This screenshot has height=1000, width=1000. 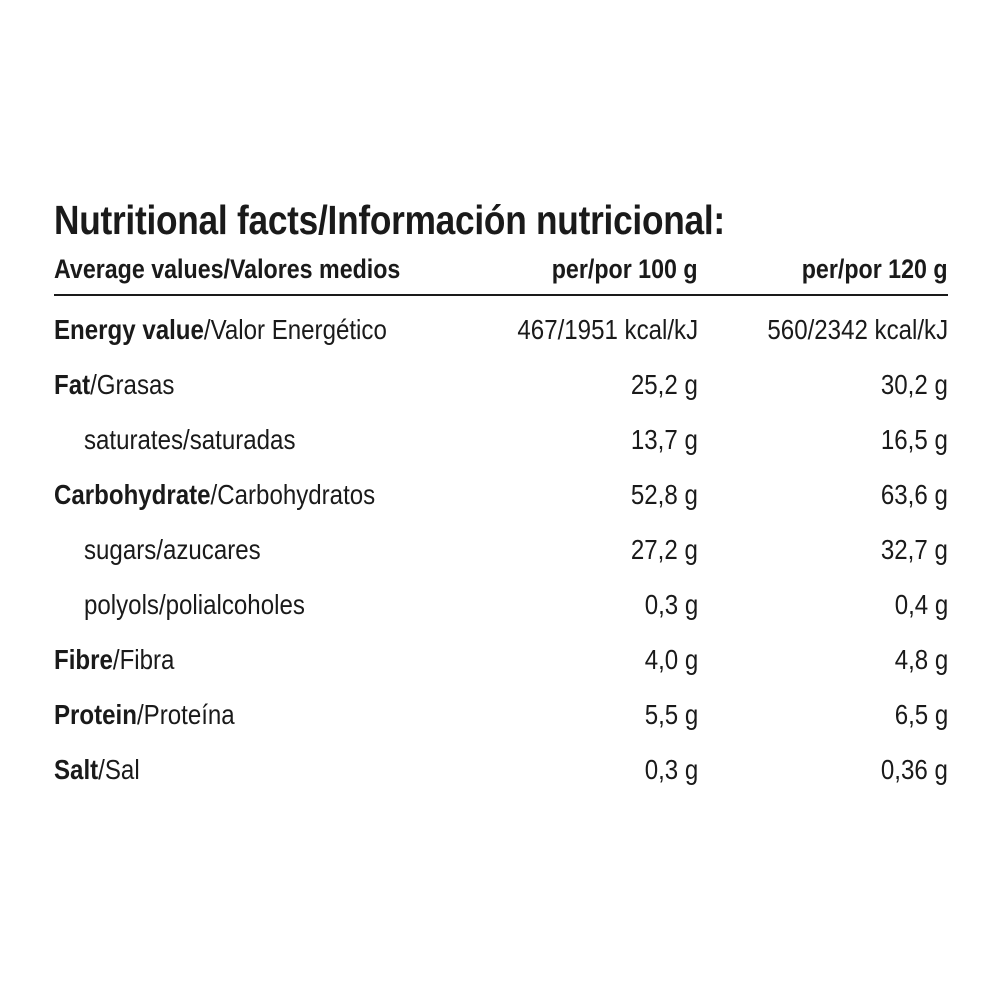 What do you see at coordinates (190, 439) in the screenshot?
I see `row-label-rest: saturates/saturadas` at bounding box center [190, 439].